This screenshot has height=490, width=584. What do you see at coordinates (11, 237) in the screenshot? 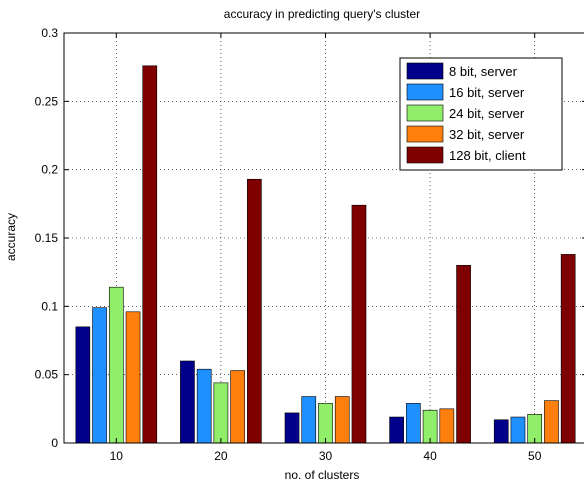
I see `y-axis-label: accuracy` at bounding box center [11, 237].